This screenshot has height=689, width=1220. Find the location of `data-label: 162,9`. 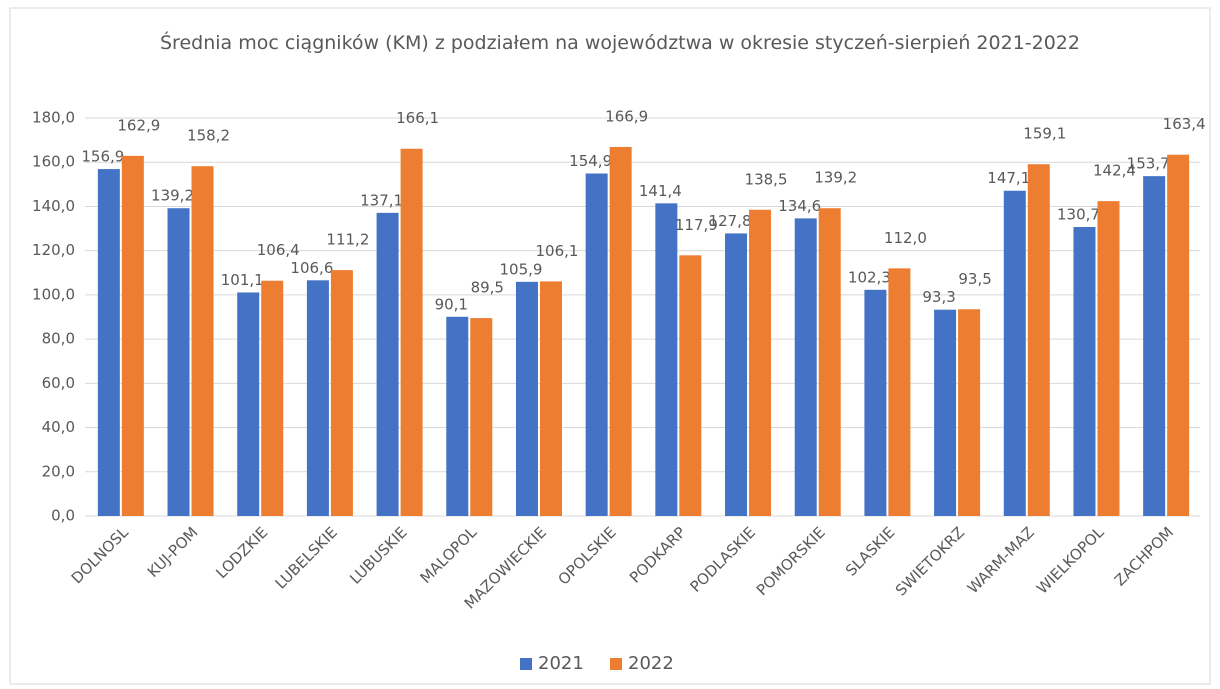

data-label: 162,9 is located at coordinates (138, 125).